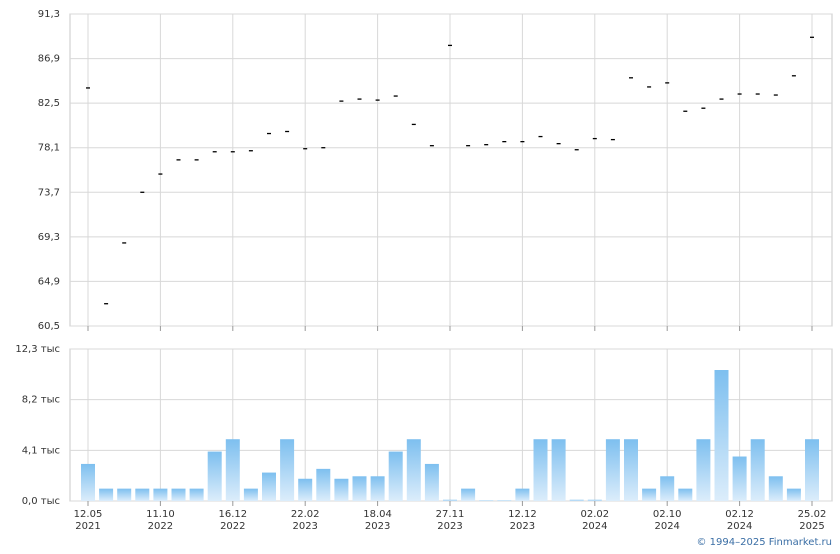 The width and height of the screenshot is (840, 554). Describe the element at coordinates (41, 450) in the screenshot. I see `y-tick-label: 4,1 тыс` at that location.